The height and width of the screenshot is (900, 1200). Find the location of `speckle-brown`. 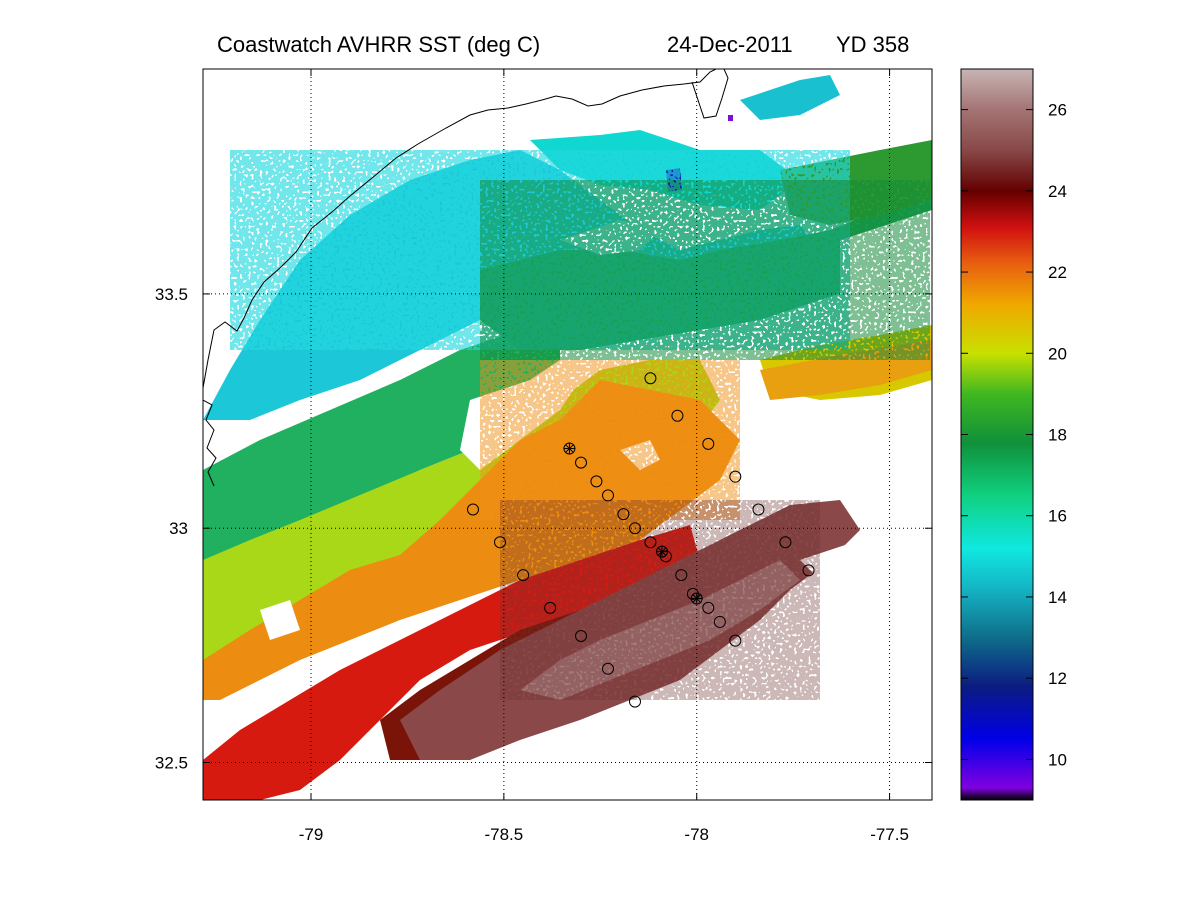

speckle-brown is located at coordinates (660, 600).